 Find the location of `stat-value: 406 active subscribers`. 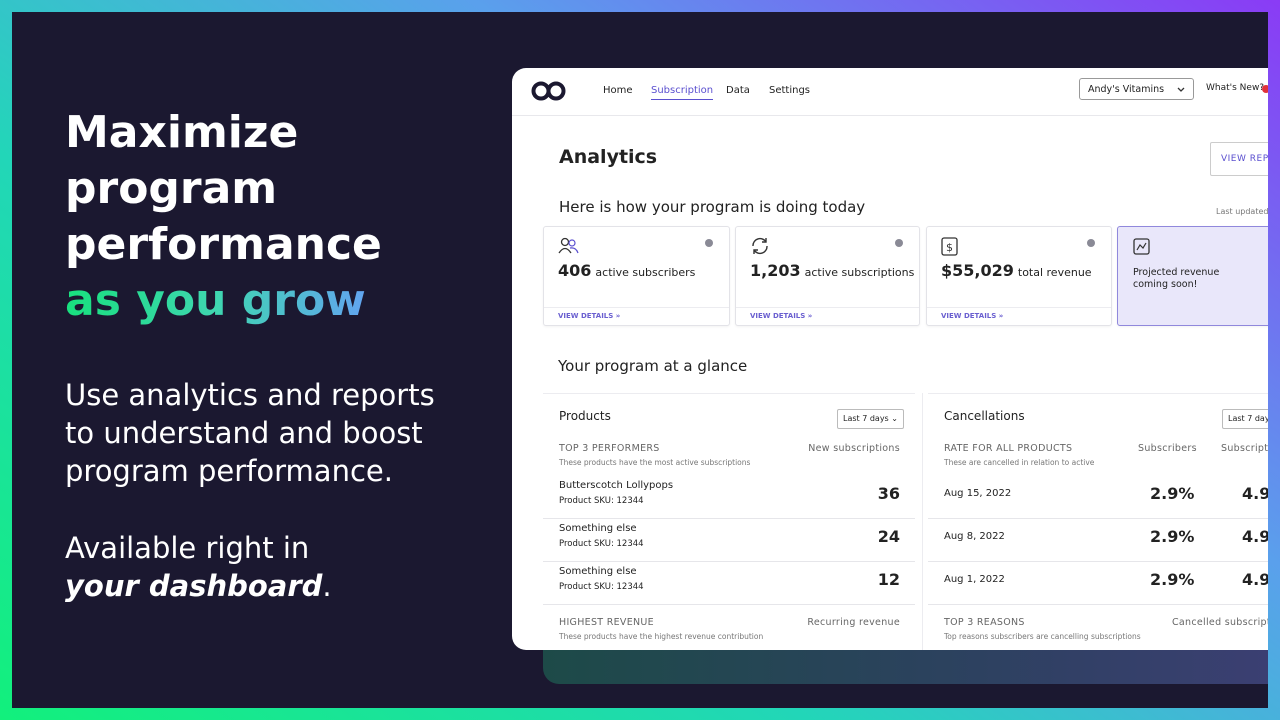

stat-value: 406 active subscribers is located at coordinates (626, 270).